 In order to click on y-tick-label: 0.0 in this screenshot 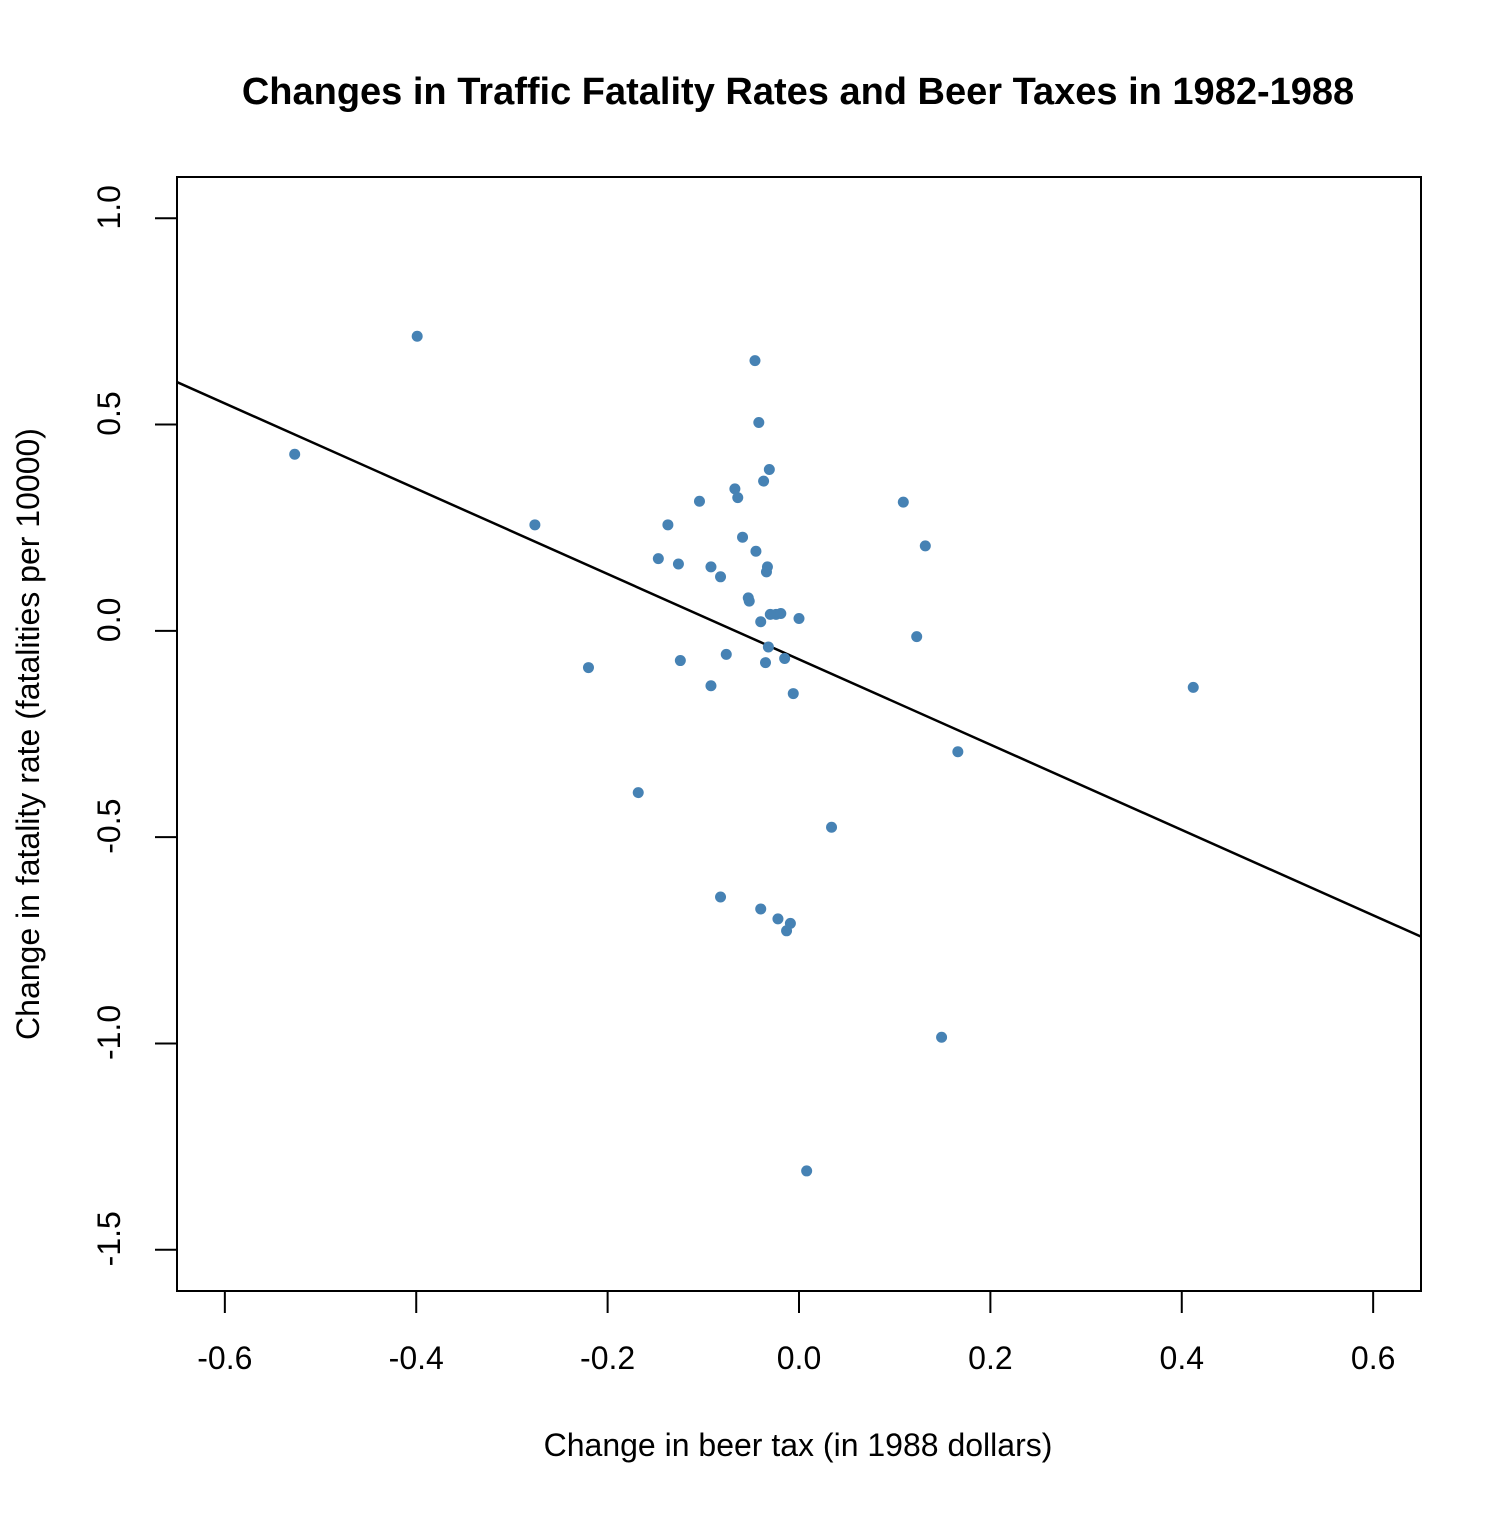, I will do `click(109, 620)`.